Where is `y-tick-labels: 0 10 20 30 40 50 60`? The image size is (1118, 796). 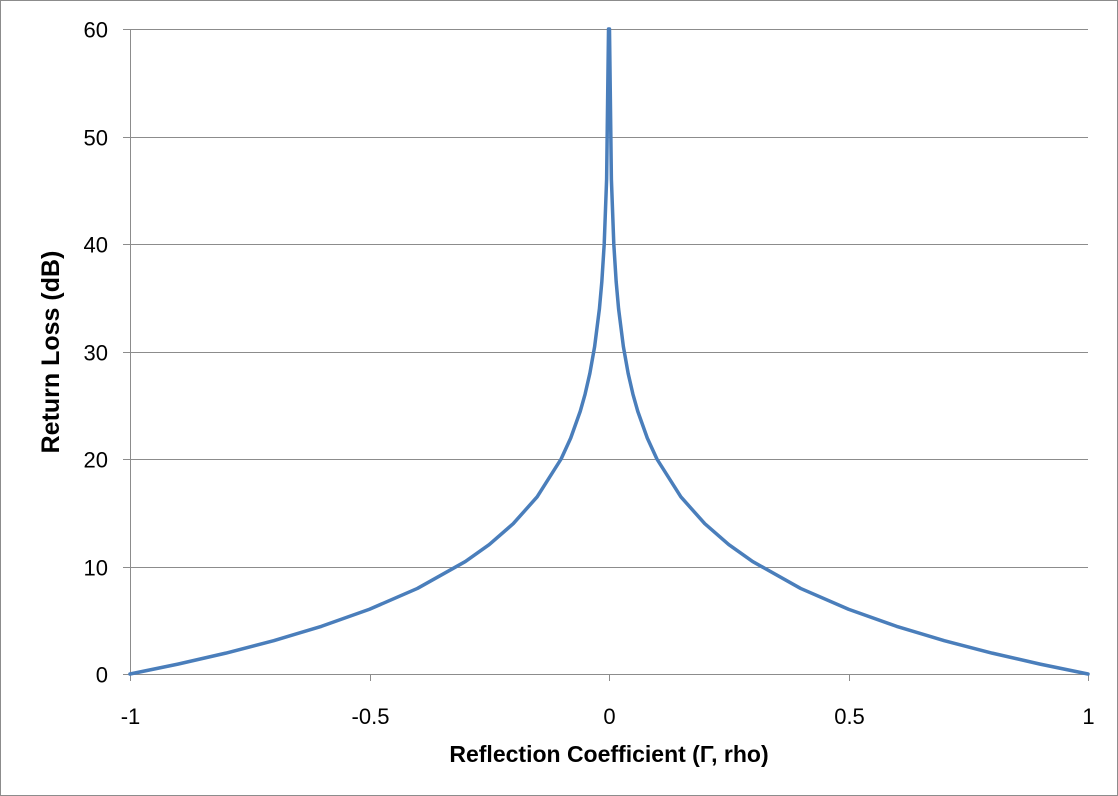 y-tick-labels: 0 10 20 30 40 50 60 is located at coordinates (96, 353).